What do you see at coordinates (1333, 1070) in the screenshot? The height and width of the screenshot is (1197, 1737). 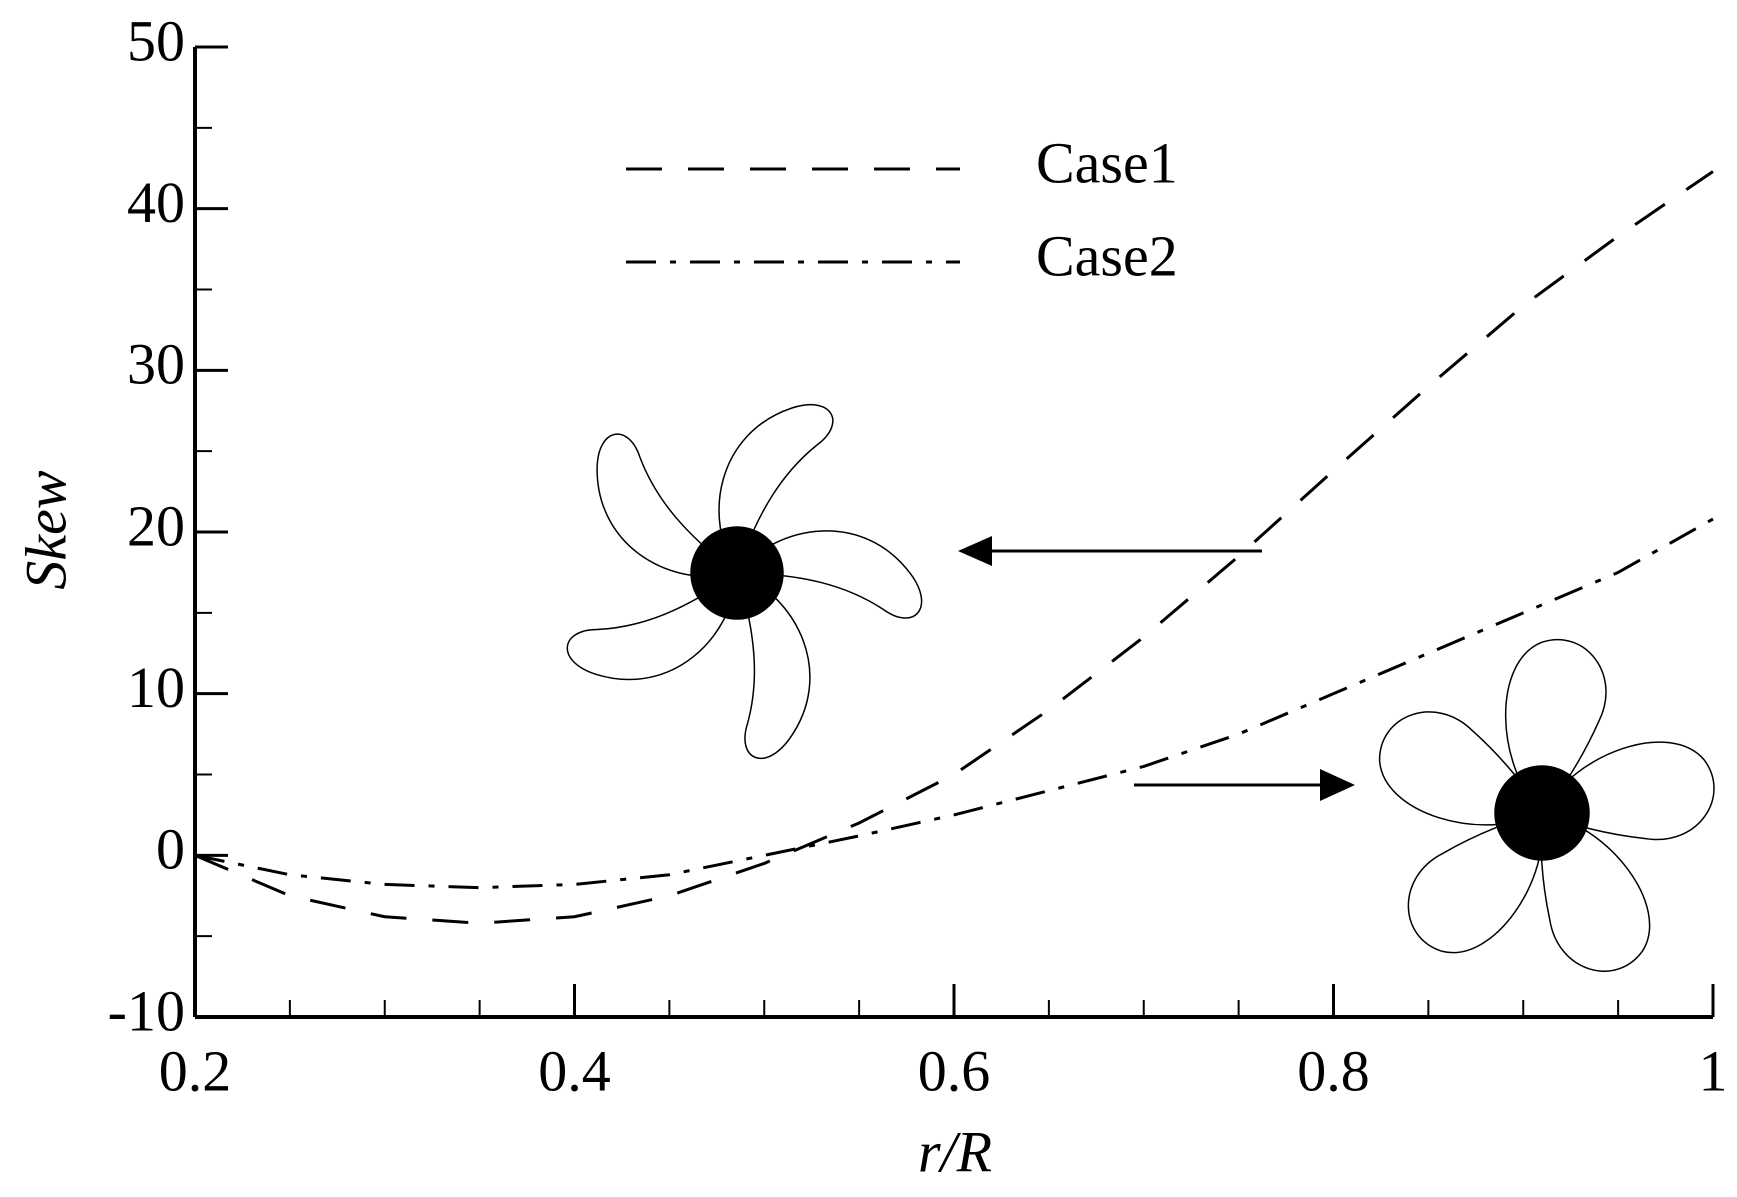 I see `x-tick-label: 0.8` at bounding box center [1333, 1070].